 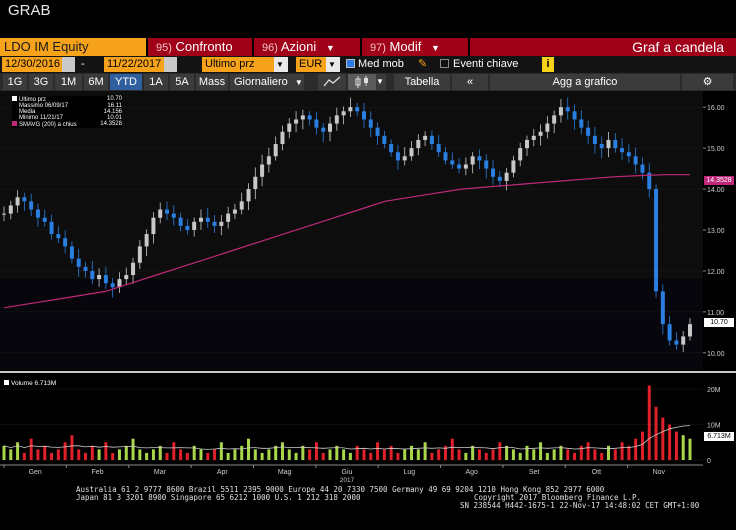 What do you see at coordinates (27, 112) in the screenshot?
I see `legend-avg-label: Media` at bounding box center [27, 112].